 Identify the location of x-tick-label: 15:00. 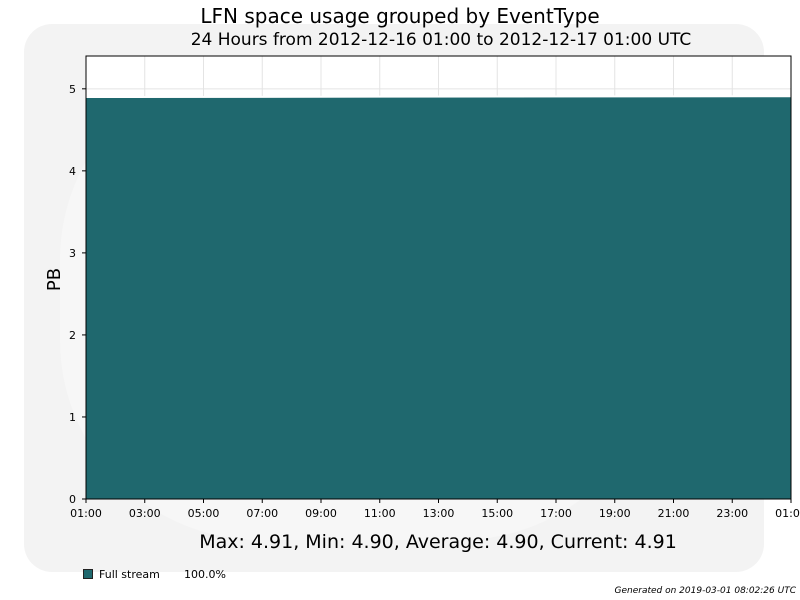
(497, 513).